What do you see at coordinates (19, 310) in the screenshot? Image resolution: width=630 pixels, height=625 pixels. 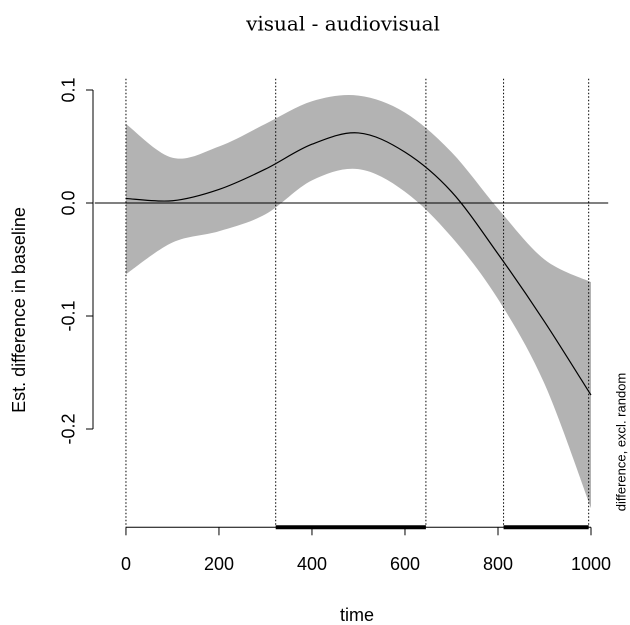 I see `y-axis-label: Est. difference in baseline` at bounding box center [19, 310].